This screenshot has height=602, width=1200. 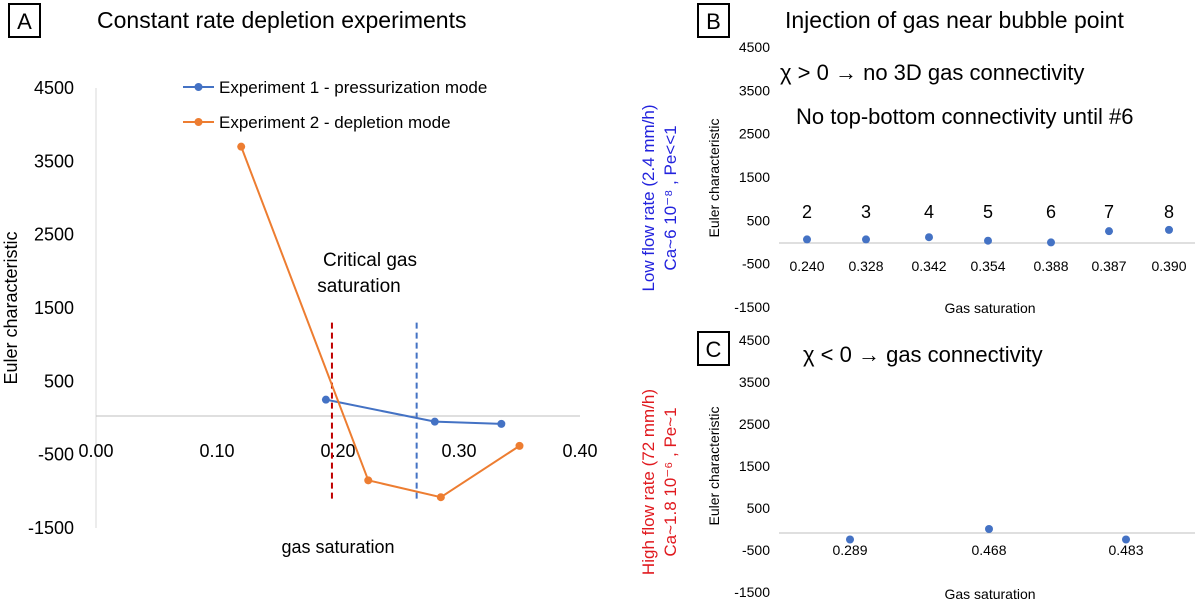 I want to click on panel-c-y-tick: 3500, so click(x=754, y=382).